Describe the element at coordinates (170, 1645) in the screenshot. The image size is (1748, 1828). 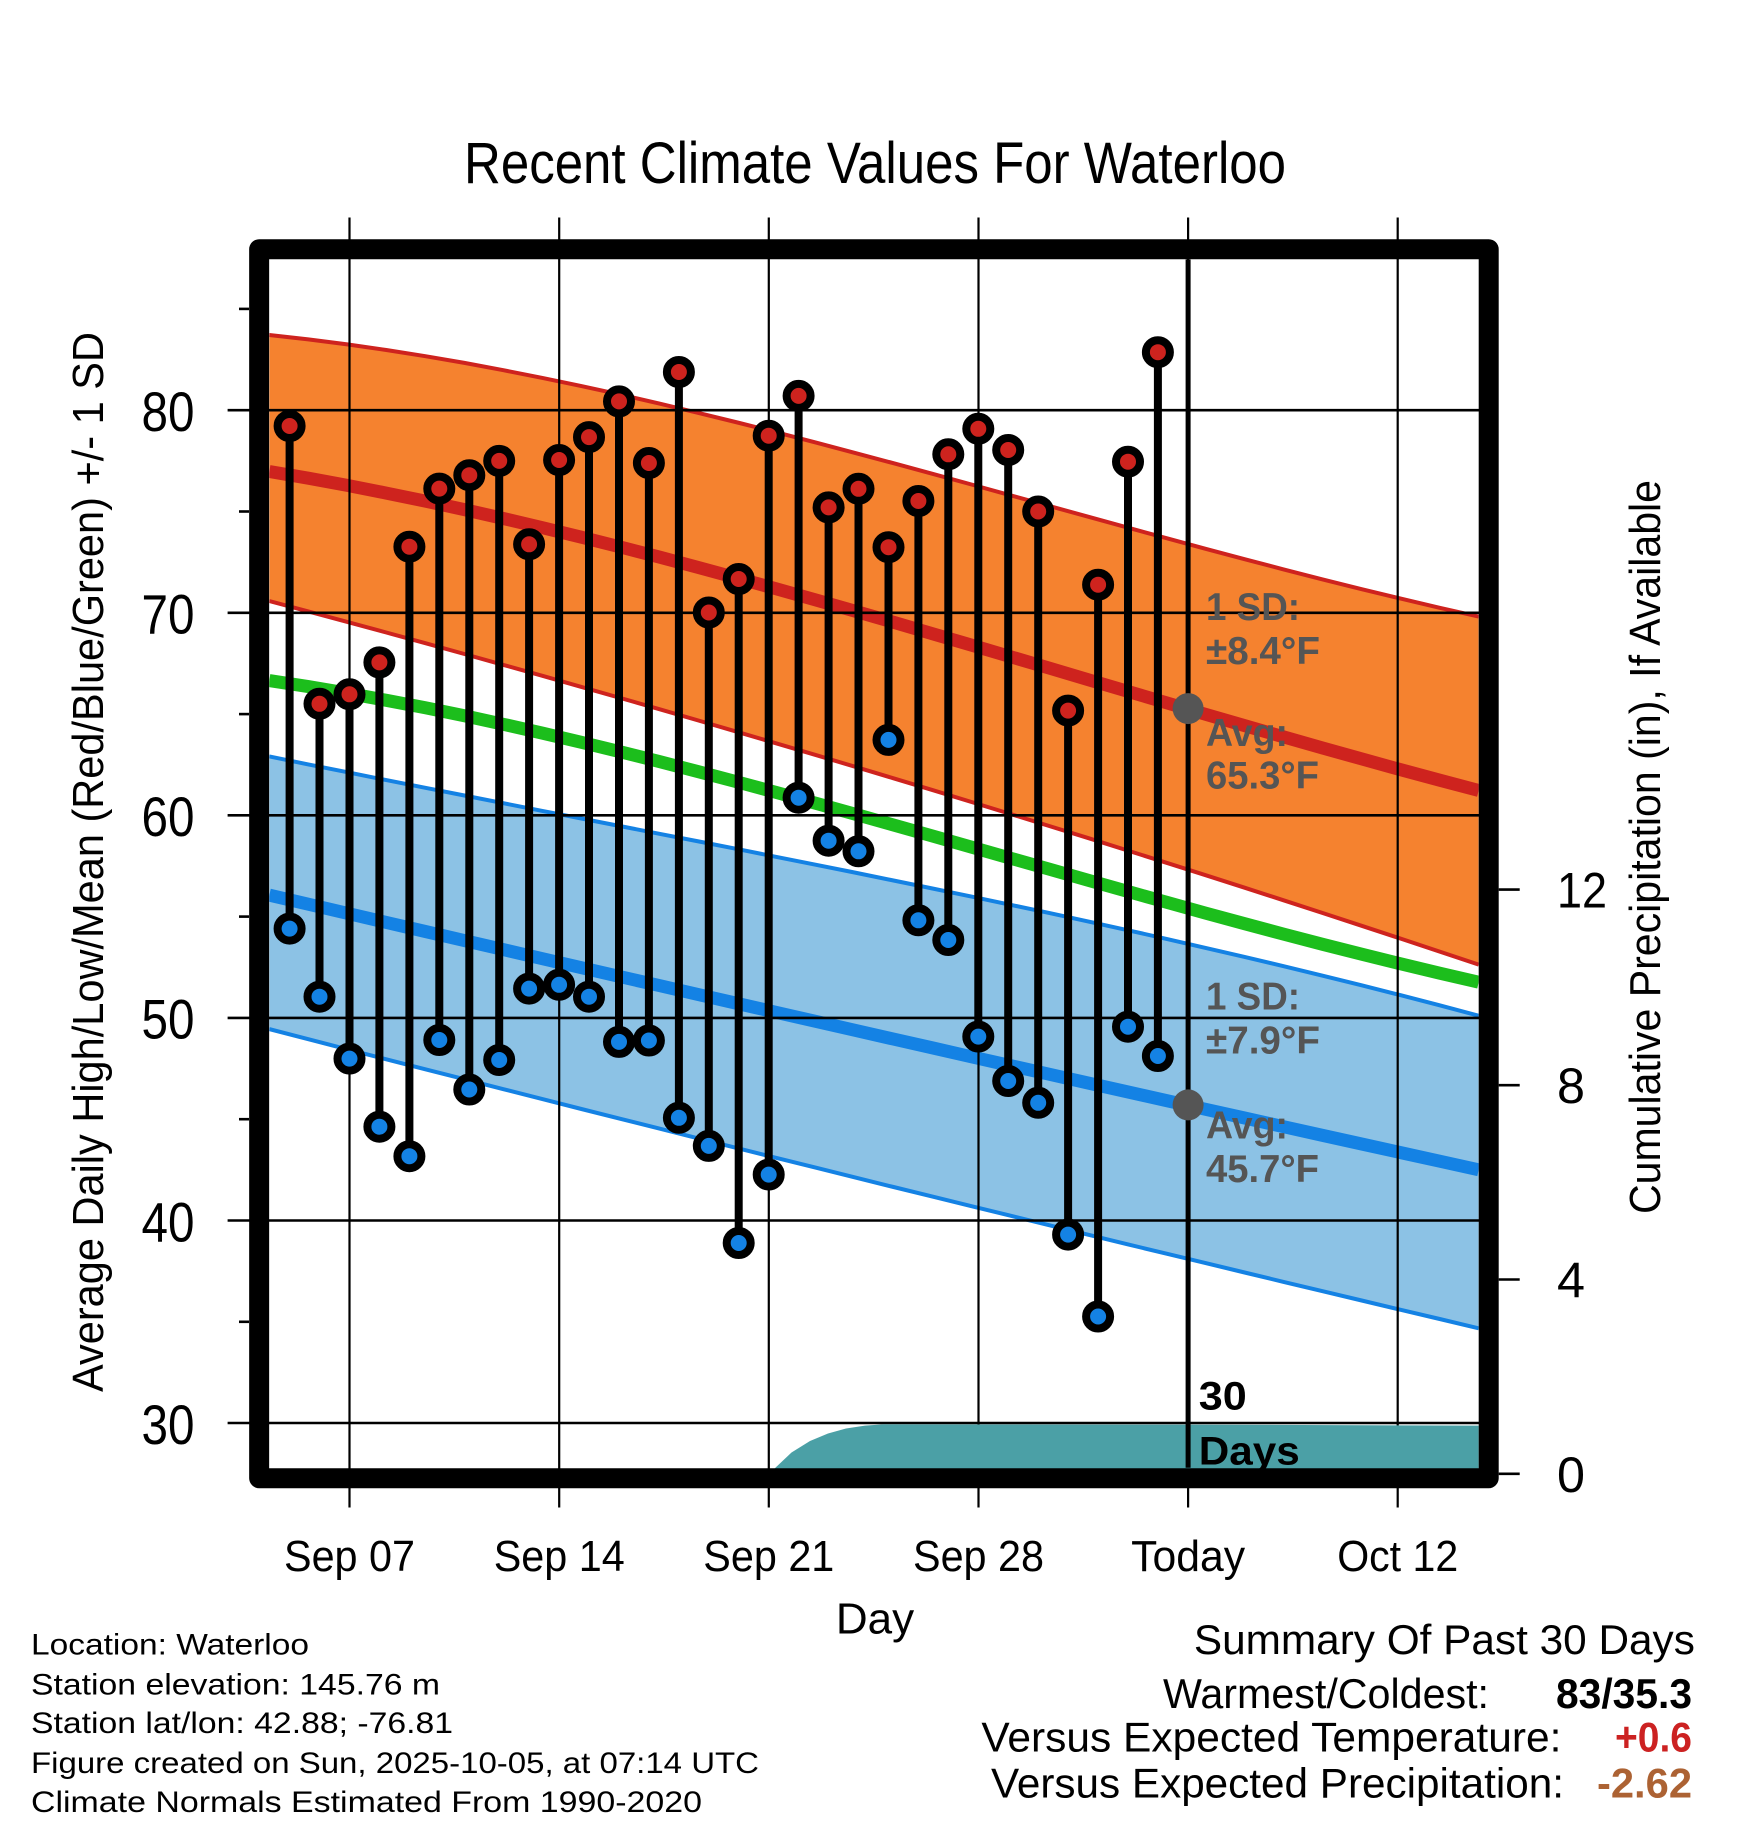
I see `svg-text: Location: Waterloo` at that location.